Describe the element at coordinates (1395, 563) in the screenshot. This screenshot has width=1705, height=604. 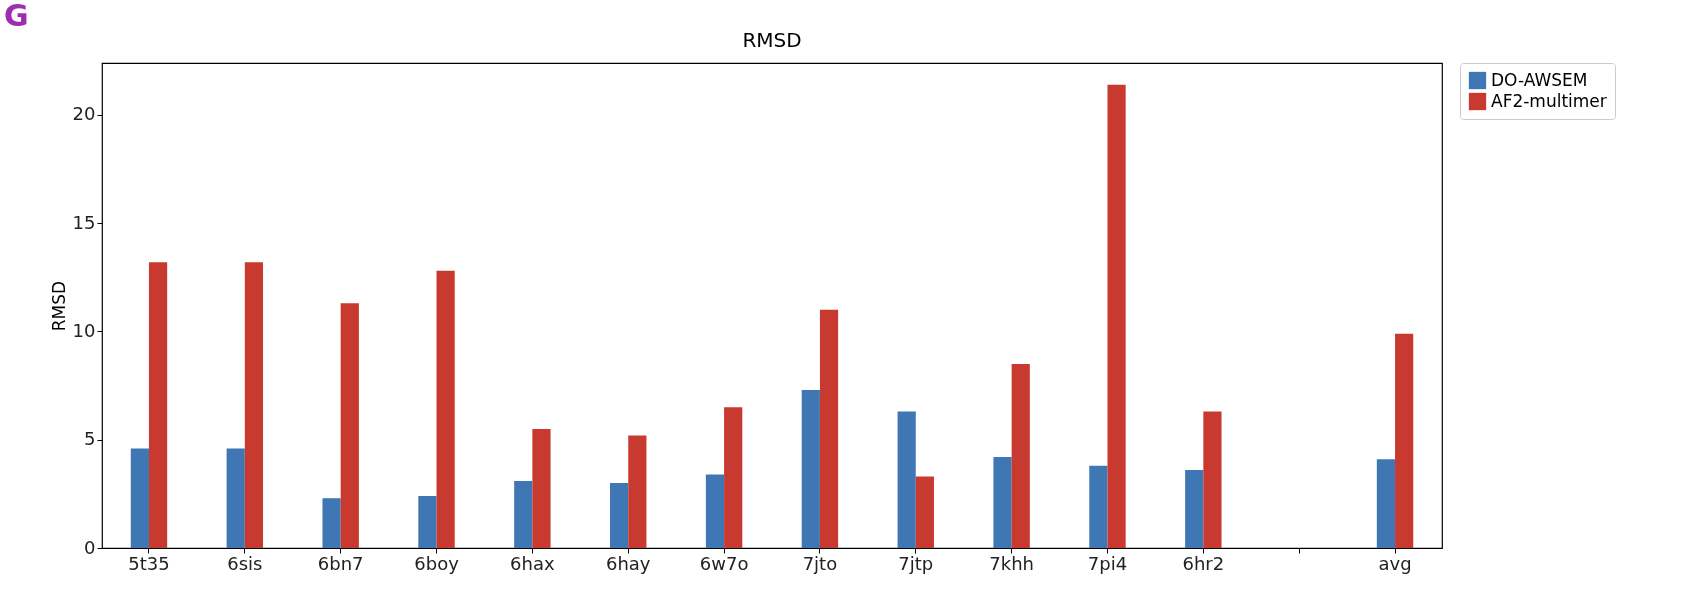
I see `x-tick-label: avg` at that location.